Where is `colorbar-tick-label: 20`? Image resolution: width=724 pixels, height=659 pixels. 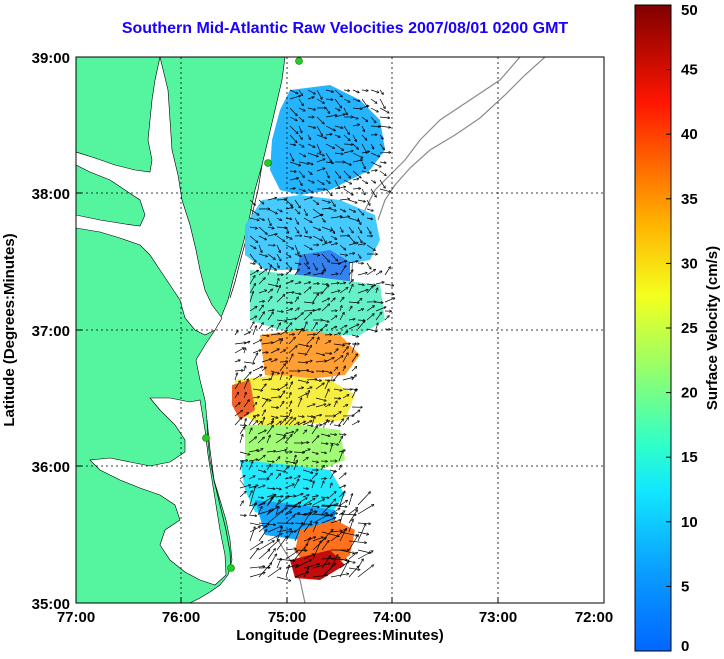 colorbar-tick-label: 20 is located at coordinates (689, 393).